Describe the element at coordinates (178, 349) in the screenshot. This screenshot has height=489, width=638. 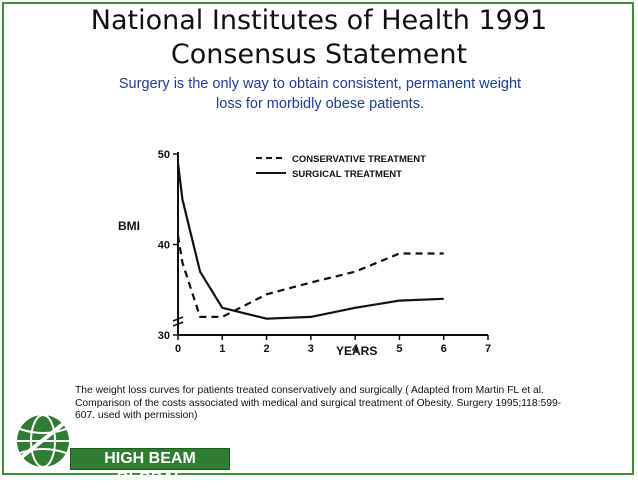
I see `x-tick-label: 0` at that location.